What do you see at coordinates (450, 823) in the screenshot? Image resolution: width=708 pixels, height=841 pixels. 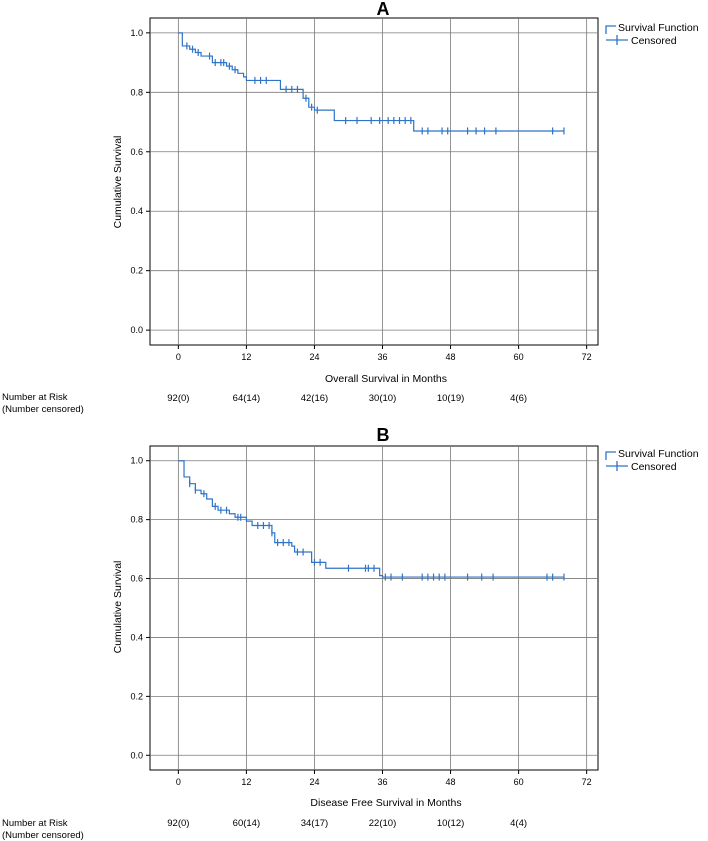 I see `risk-value: 10(12)` at bounding box center [450, 823].